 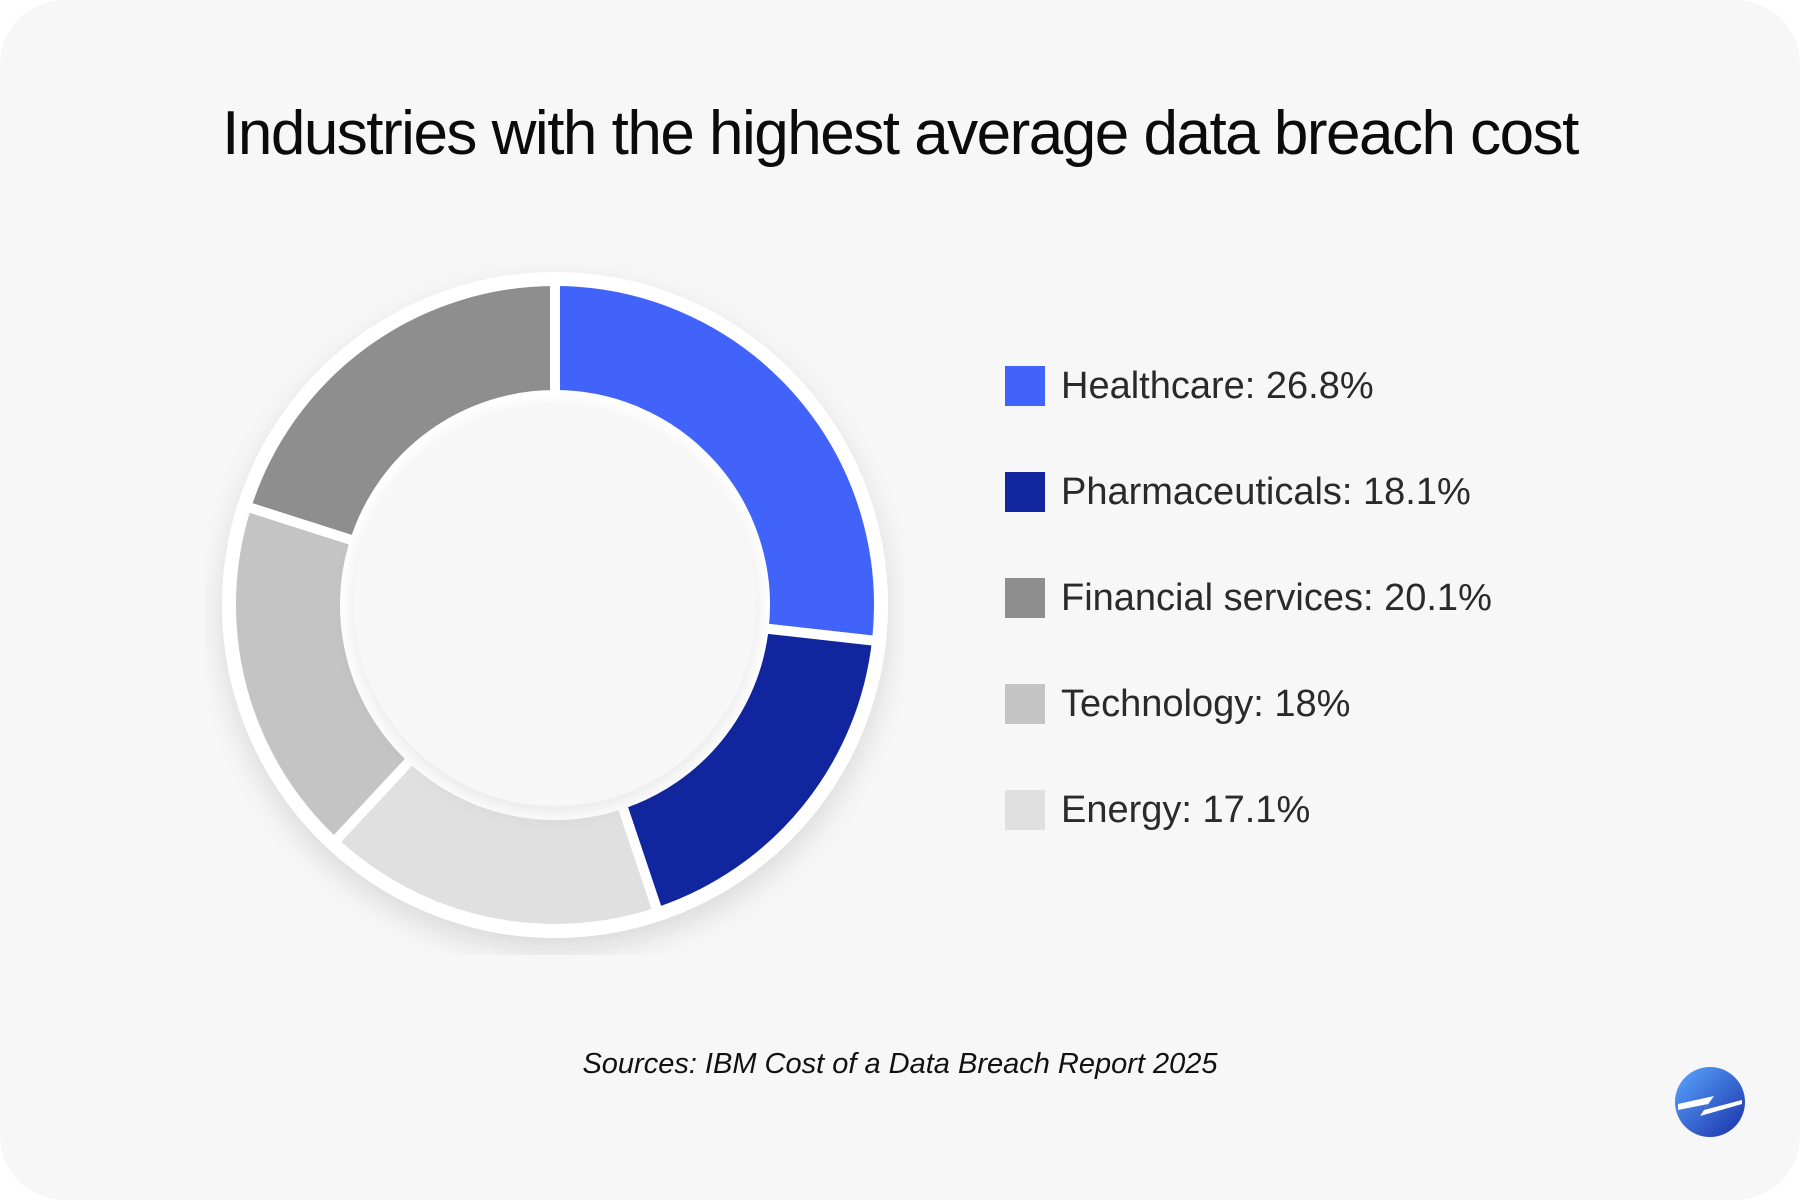 I want to click on legend-label: Healthcare: 26.8%, so click(x=1217, y=386).